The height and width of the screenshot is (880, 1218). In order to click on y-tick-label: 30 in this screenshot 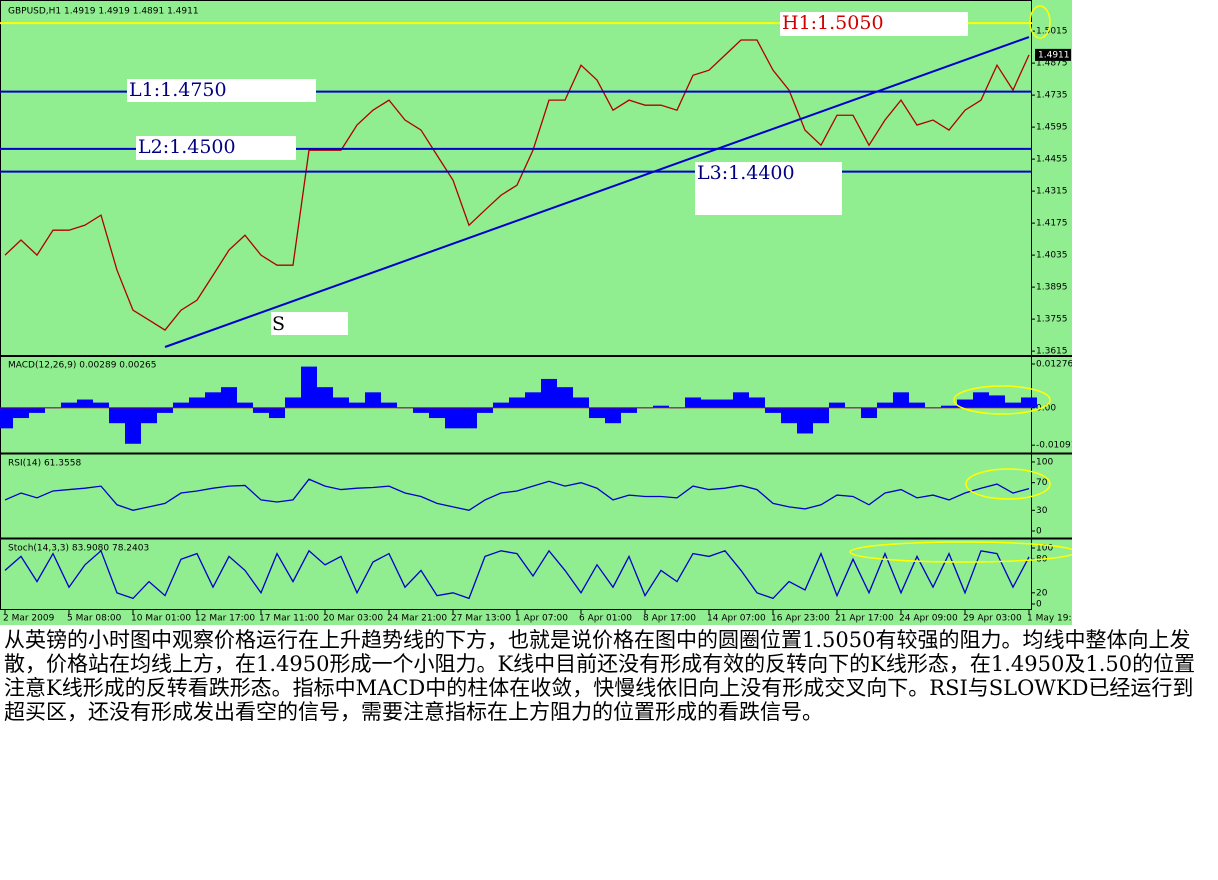, I will do `click(1042, 511)`.